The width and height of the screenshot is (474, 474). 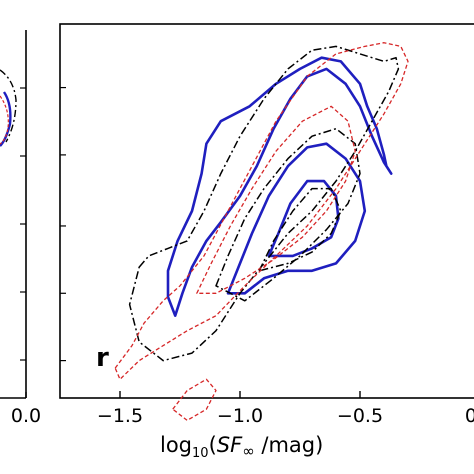 I want to click on x-axis-label-sf: SF, so click(x=230, y=445).